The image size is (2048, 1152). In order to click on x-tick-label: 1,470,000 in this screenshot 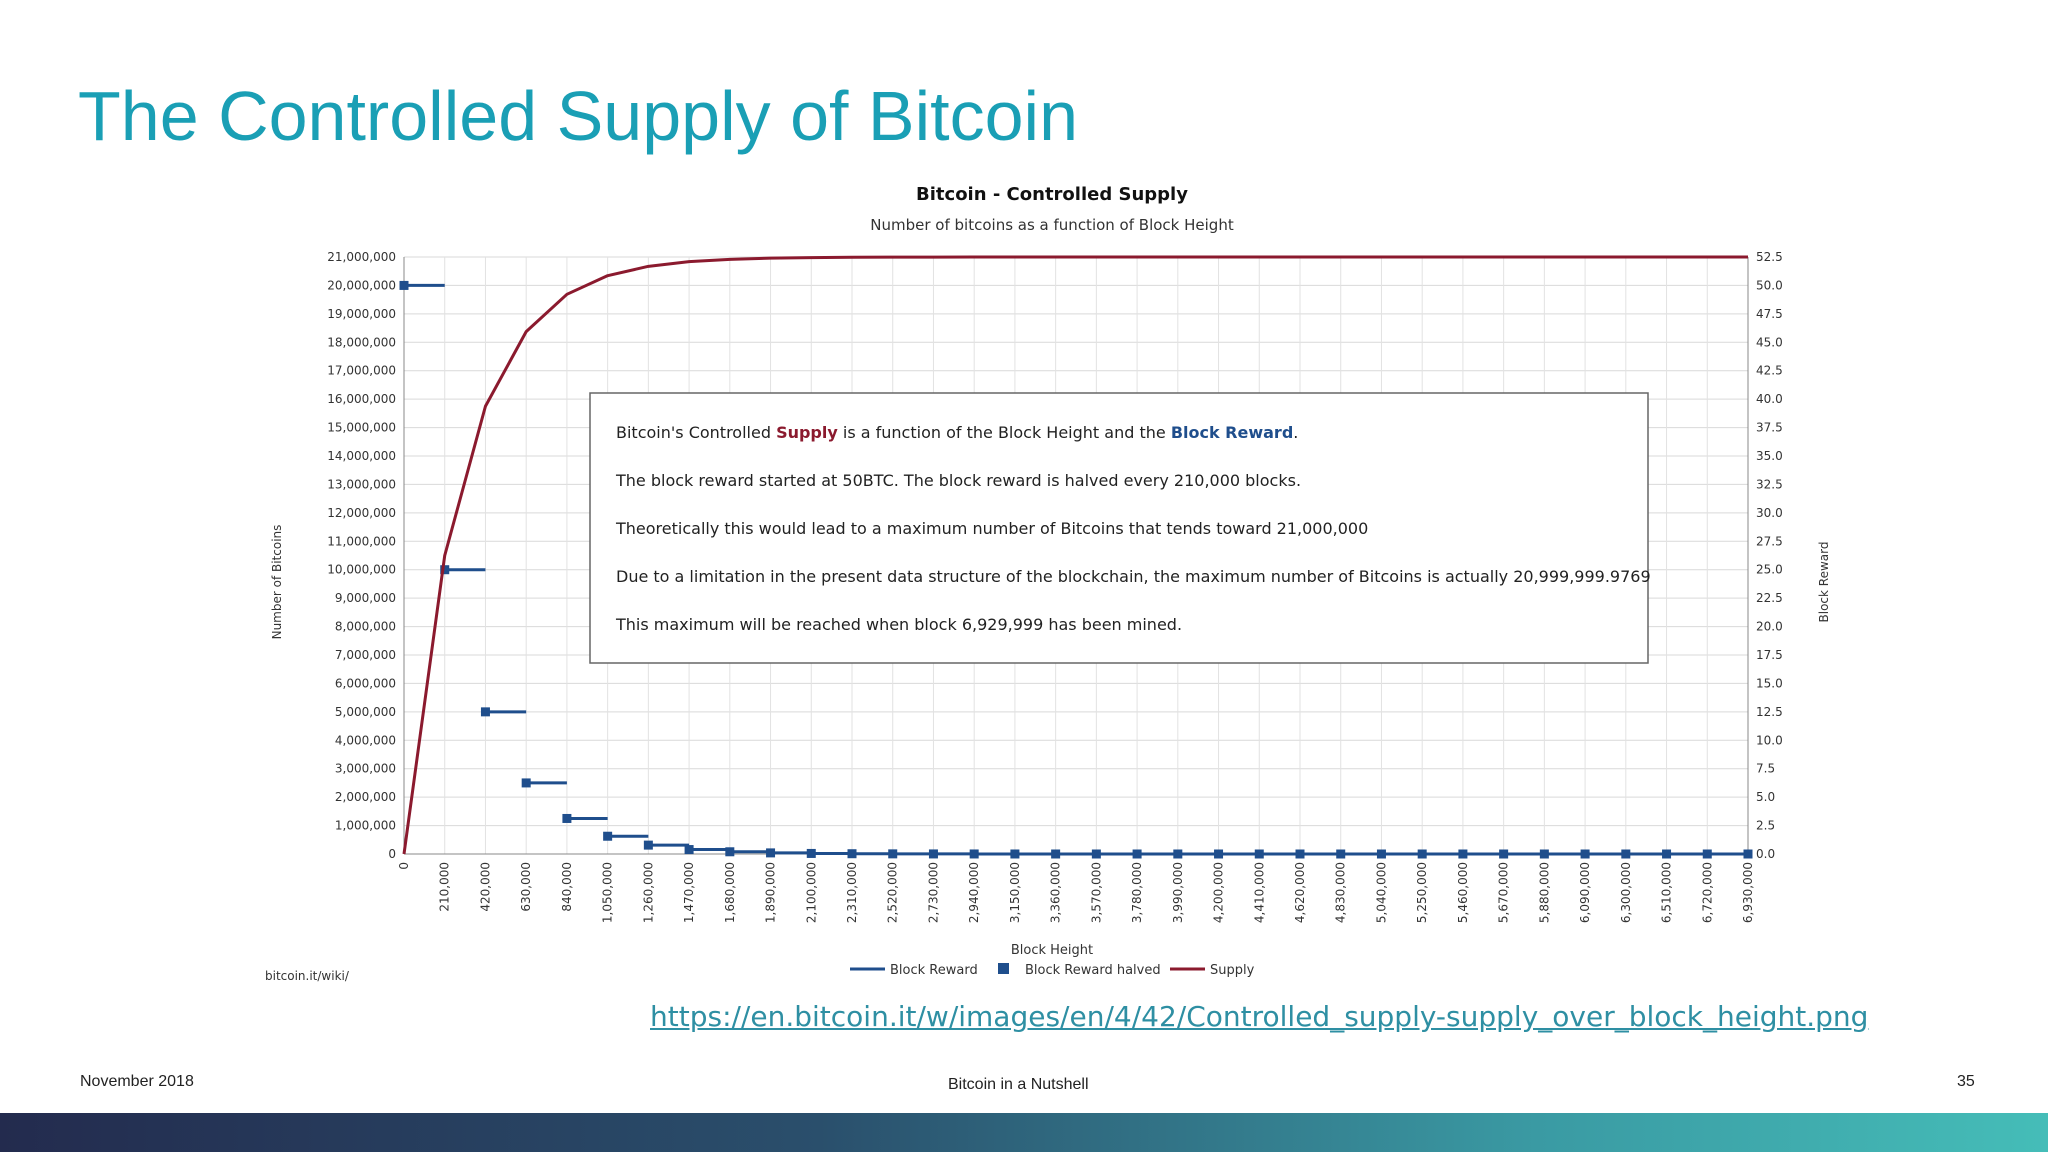, I will do `click(689, 892)`.